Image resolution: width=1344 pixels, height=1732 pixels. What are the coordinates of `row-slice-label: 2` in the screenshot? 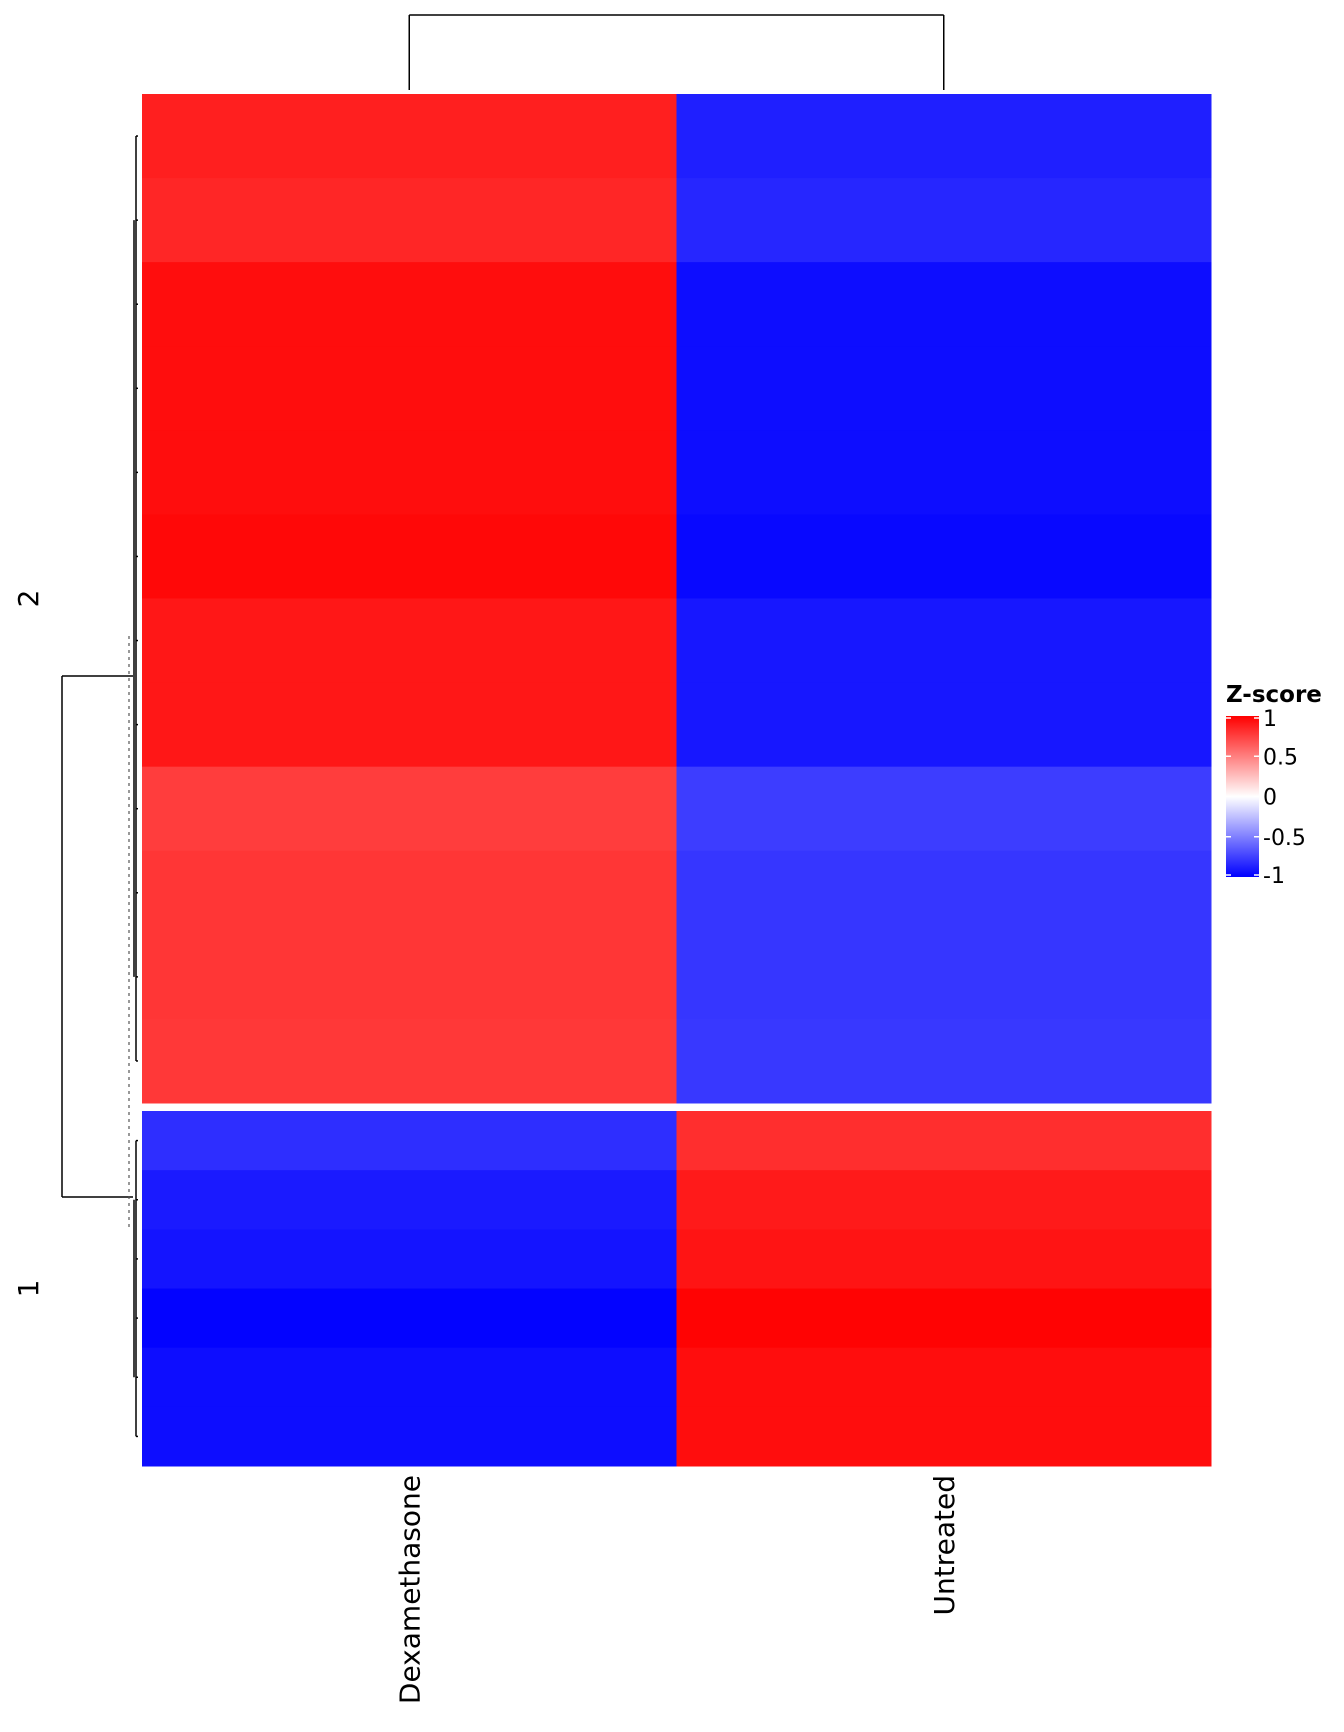 It's located at (28, 599).